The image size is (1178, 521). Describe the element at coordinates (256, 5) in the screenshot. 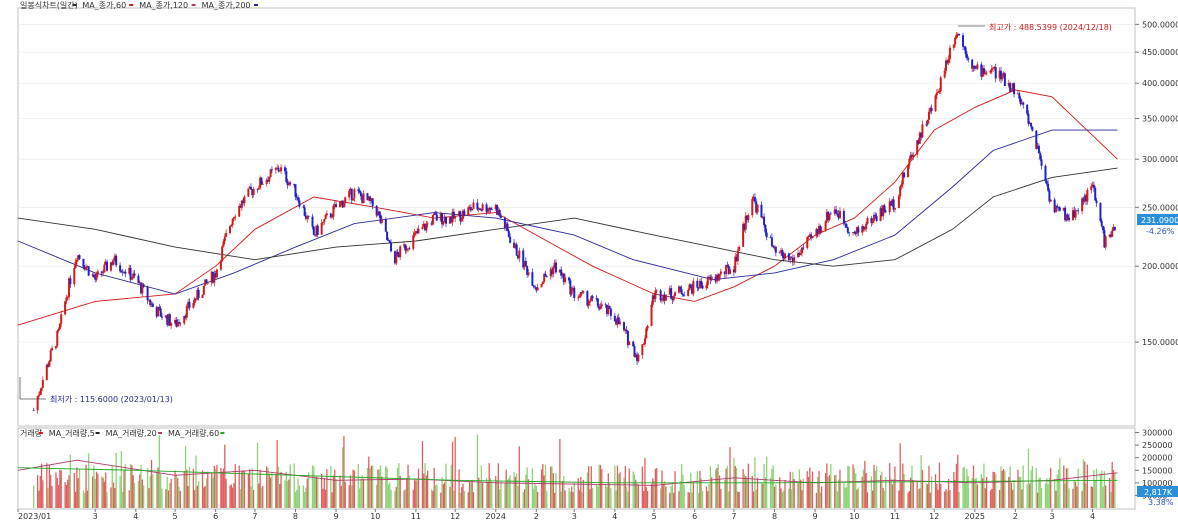

I see `legend-swatch` at that location.